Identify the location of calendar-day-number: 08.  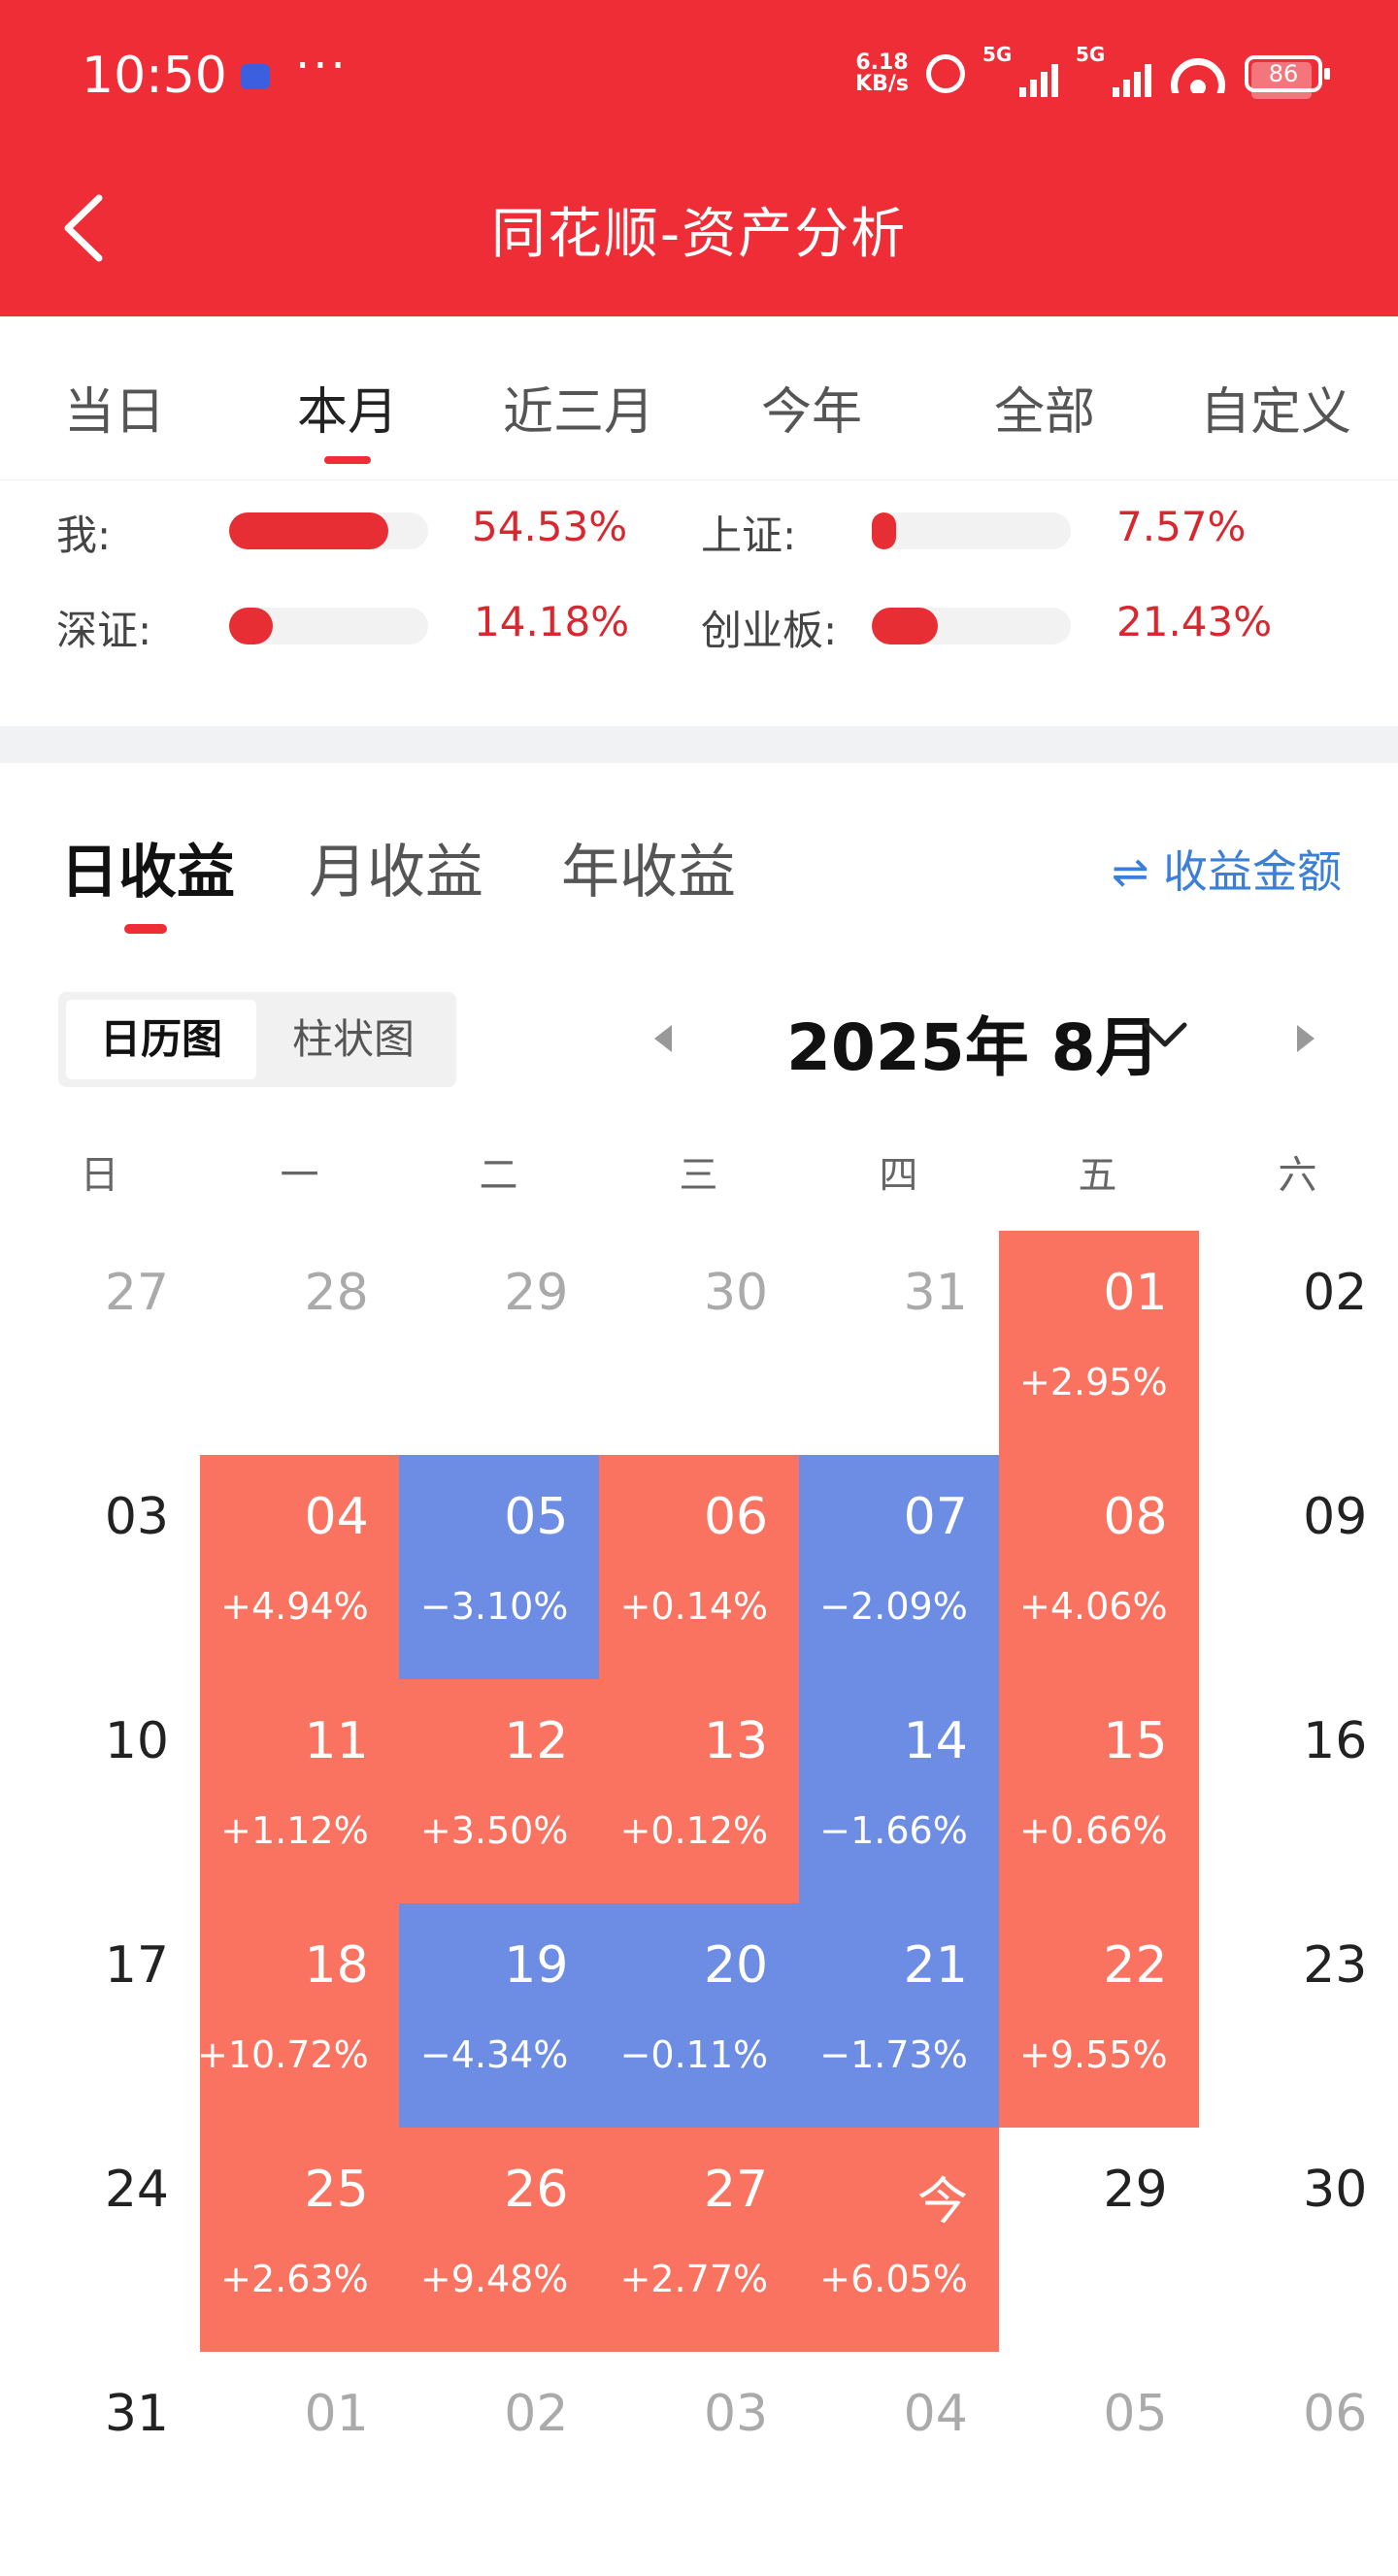
(1135, 1517).